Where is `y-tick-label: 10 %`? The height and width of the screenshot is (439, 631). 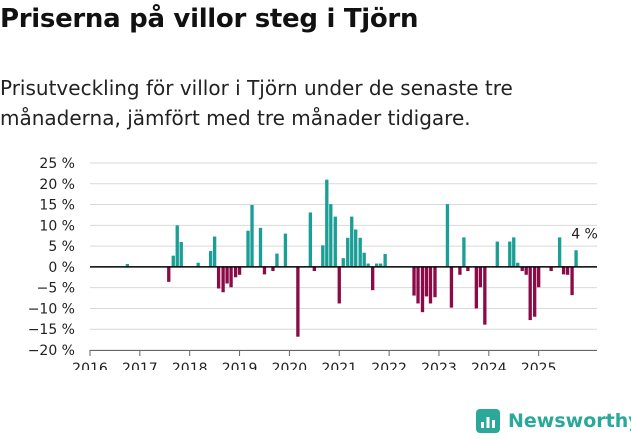
y-tick-label: 10 % is located at coordinates (57, 226).